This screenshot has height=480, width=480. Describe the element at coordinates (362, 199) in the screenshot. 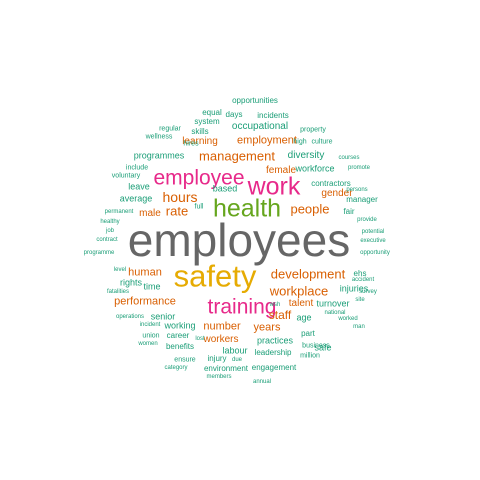

I see `word-manager: manager` at that location.